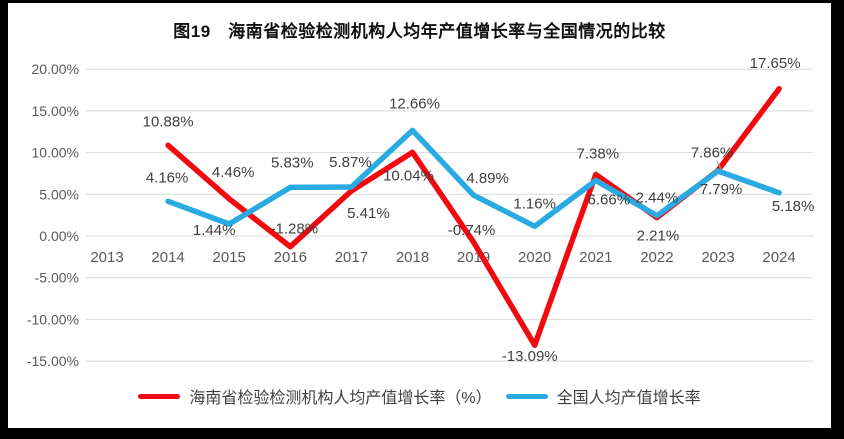  I want to click on national-data-label: 5.87%, so click(350, 162).